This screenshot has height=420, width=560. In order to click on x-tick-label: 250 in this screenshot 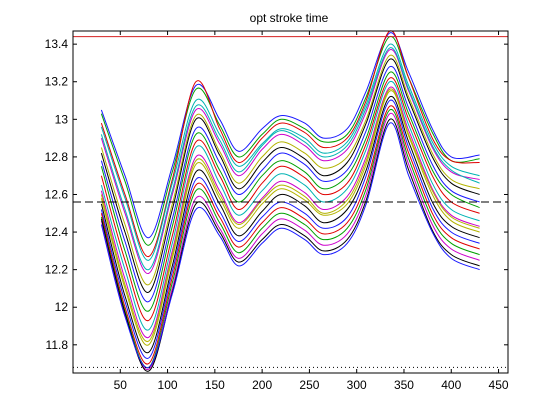, I will do `click(309, 385)`.